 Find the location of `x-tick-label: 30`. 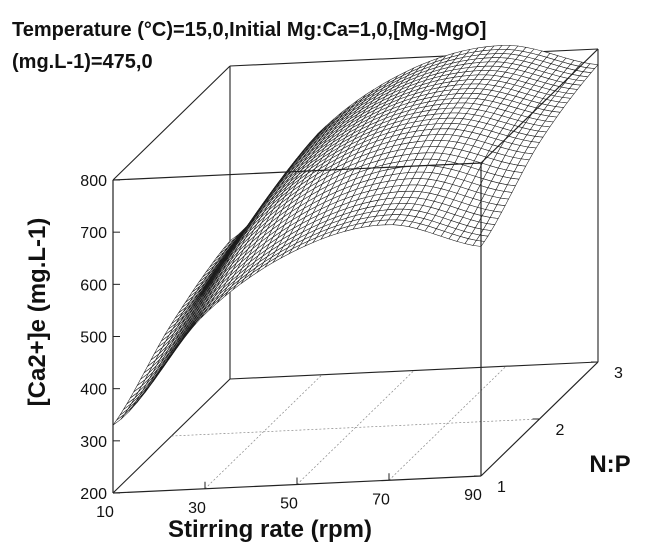

x-tick-label: 30 is located at coordinates (197, 508).